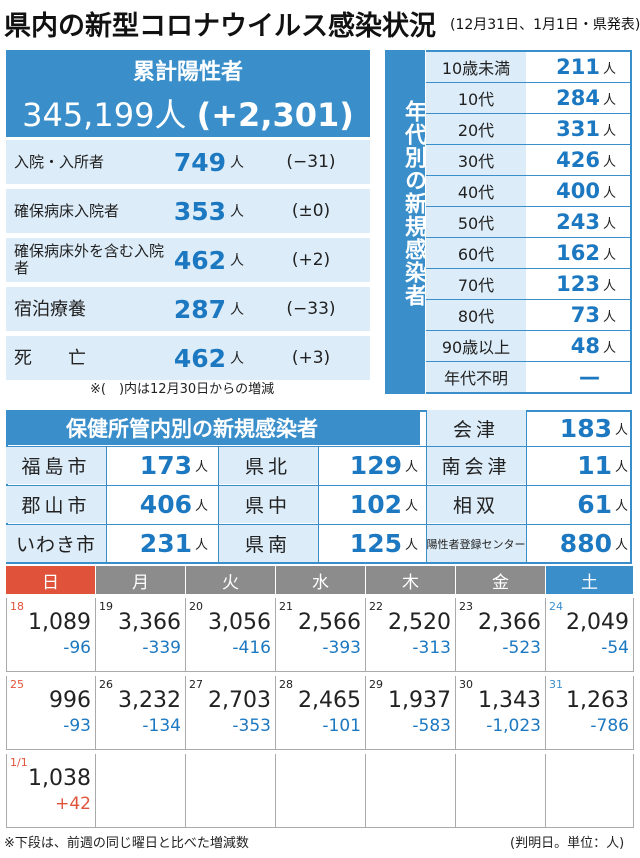  I want to click on age-value: 284, so click(578, 98).